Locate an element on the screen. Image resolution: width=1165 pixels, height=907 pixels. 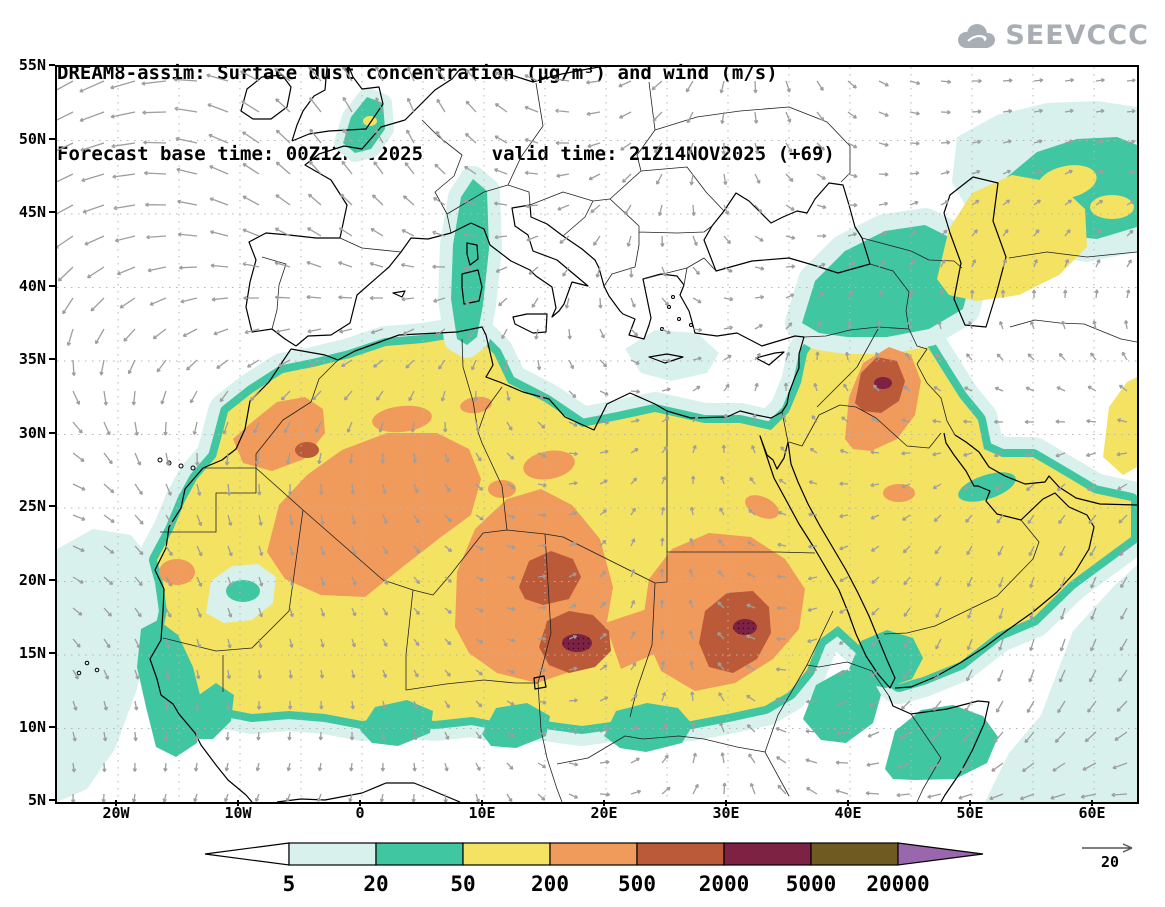
lon-tick-label: 20E is located at coordinates (604, 813).